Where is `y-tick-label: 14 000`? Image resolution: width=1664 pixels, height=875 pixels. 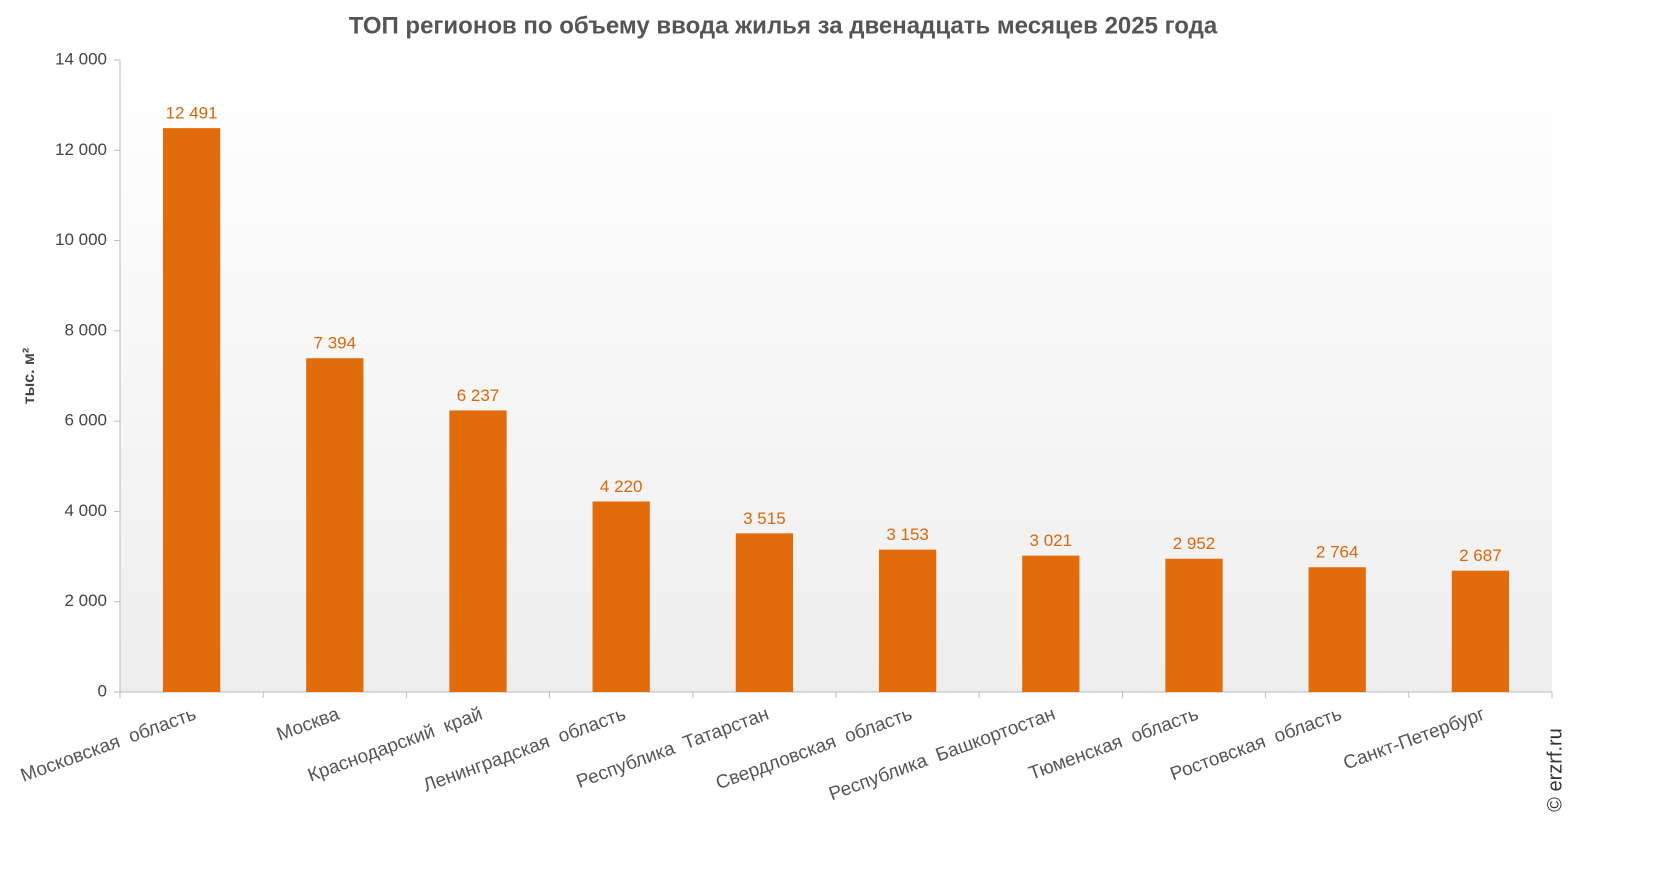 y-tick-label: 14 000 is located at coordinates (81, 58).